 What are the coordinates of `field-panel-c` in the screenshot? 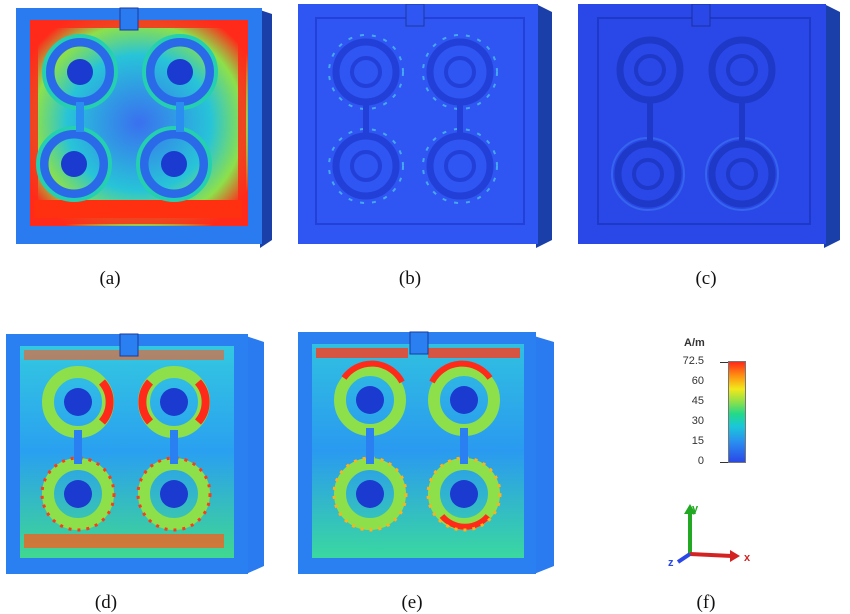 It's located at (710, 126).